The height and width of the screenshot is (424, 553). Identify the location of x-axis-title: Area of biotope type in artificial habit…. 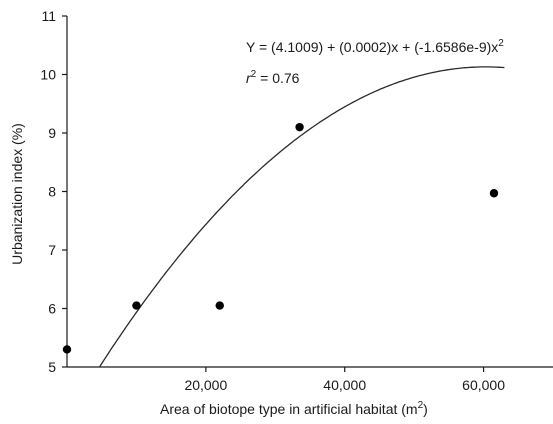
(294, 408).